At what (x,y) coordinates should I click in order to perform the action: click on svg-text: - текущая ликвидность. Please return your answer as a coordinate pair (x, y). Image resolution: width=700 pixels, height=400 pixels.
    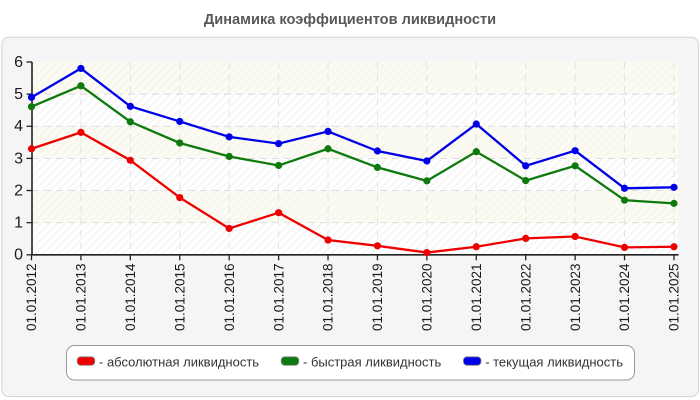
    Looking at the image, I should click on (554, 362).